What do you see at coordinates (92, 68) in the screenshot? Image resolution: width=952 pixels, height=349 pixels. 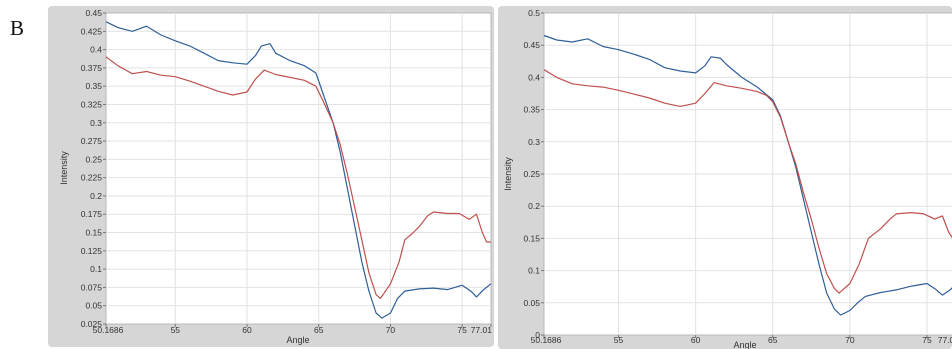 I see `y-tick-label: 0.375` at bounding box center [92, 68].